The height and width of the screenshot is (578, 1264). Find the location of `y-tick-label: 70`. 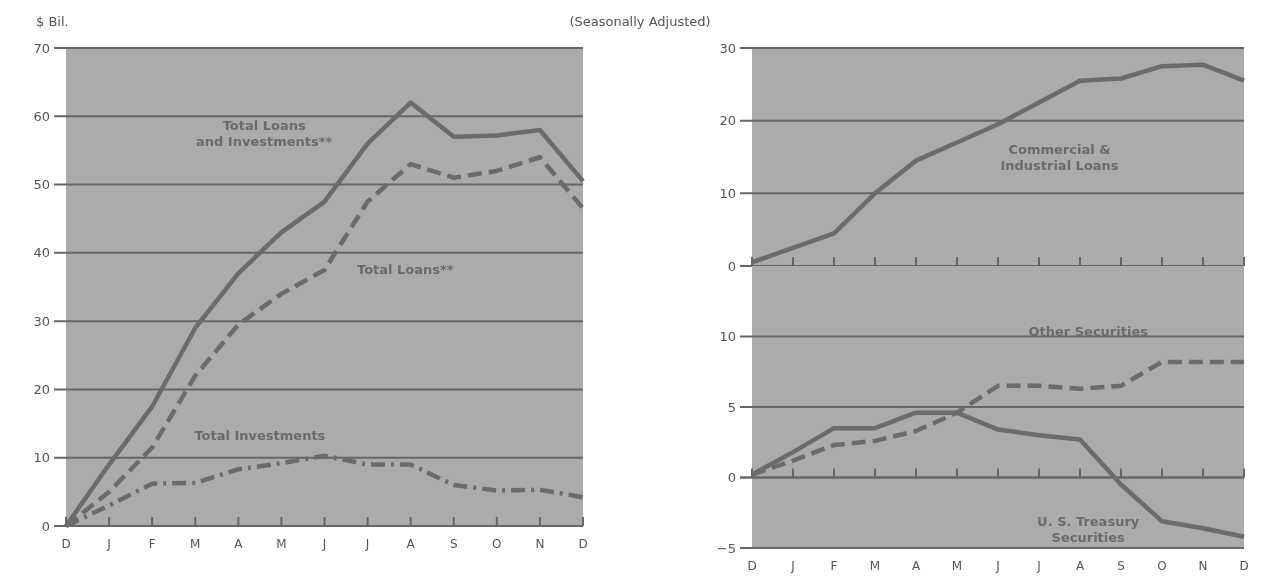

y-tick-label: 70 is located at coordinates (41, 48).